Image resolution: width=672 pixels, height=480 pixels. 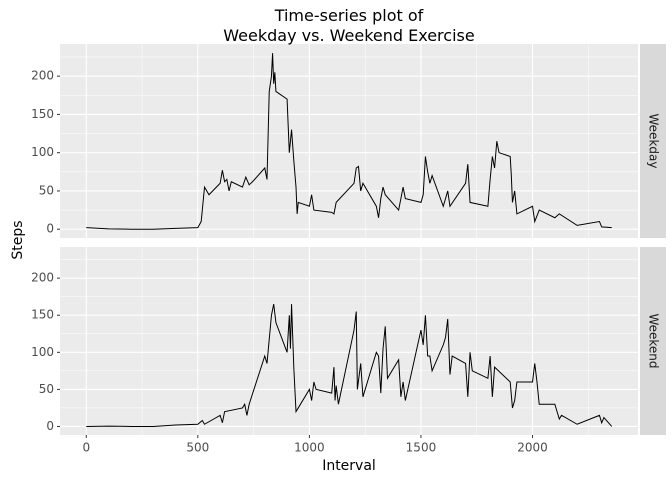 I want to click on x-tick-label: 0, so click(x=86, y=448).